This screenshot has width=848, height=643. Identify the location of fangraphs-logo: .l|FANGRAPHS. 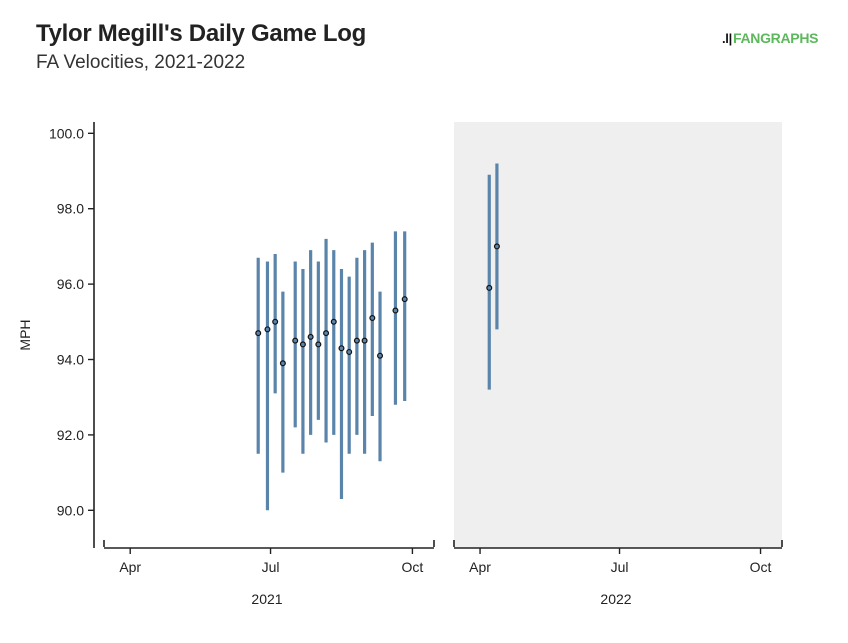
(770, 38).